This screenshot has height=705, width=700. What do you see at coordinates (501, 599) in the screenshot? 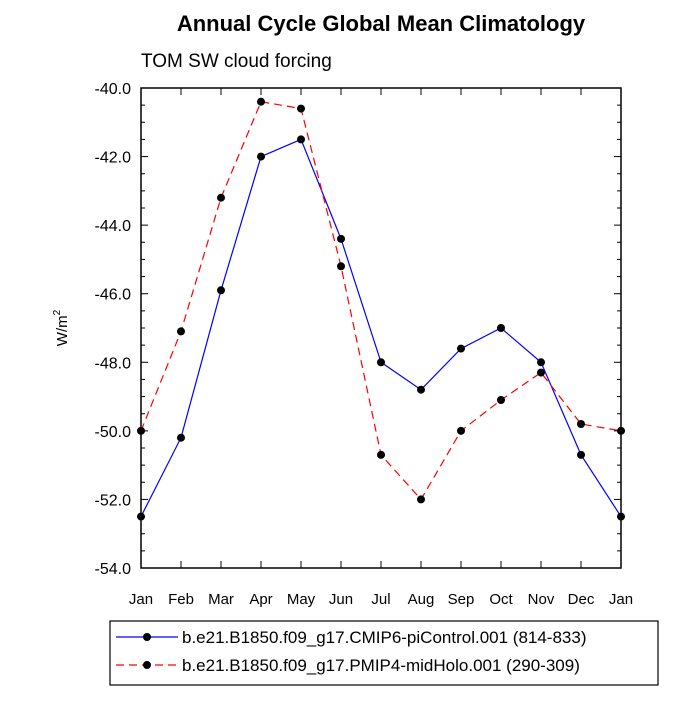
I see `x-tick-label: Oct` at bounding box center [501, 599].